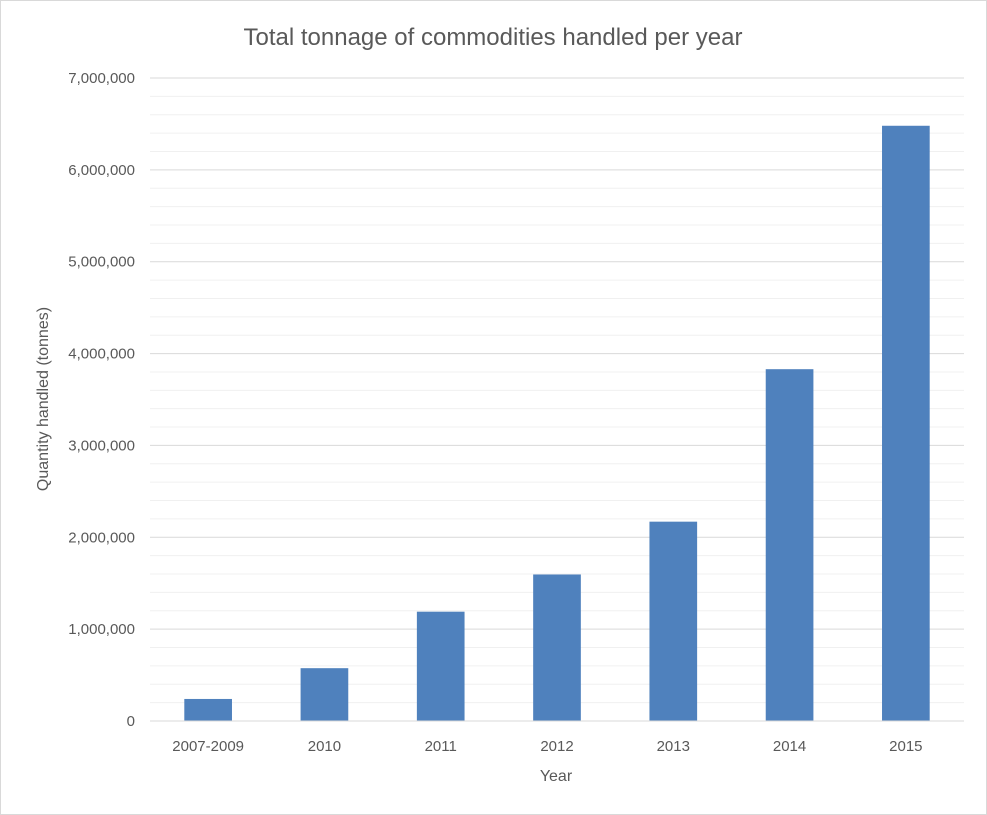 The image size is (987, 815). What do you see at coordinates (324, 694) in the screenshot?
I see `bar-2010` at bounding box center [324, 694].